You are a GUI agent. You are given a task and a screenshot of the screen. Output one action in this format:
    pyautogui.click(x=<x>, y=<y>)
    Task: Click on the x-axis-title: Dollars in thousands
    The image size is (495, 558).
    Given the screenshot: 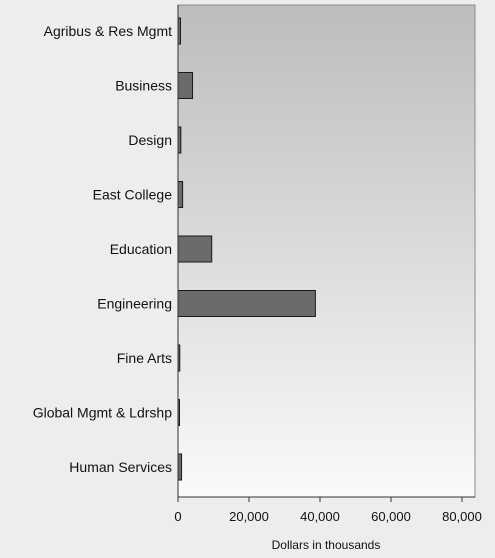 What is the action you would take?
    pyautogui.click(x=326, y=545)
    